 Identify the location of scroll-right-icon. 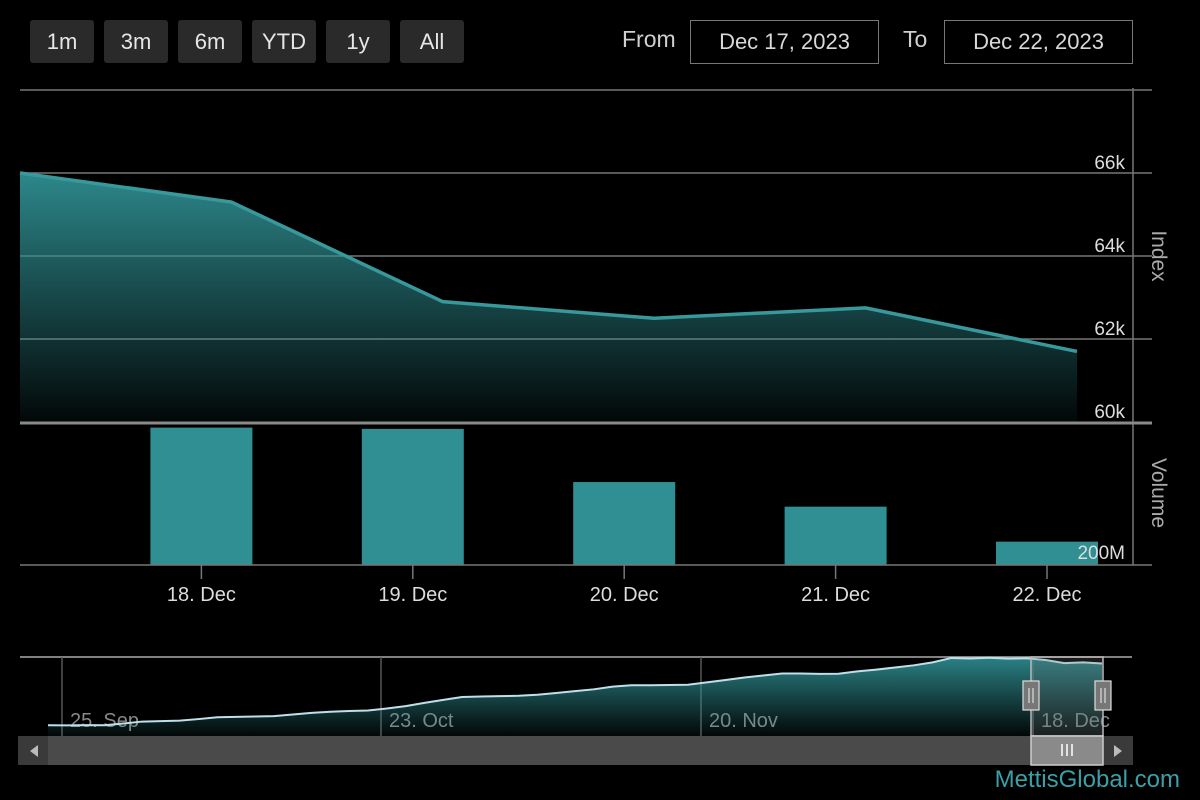
(1118, 751).